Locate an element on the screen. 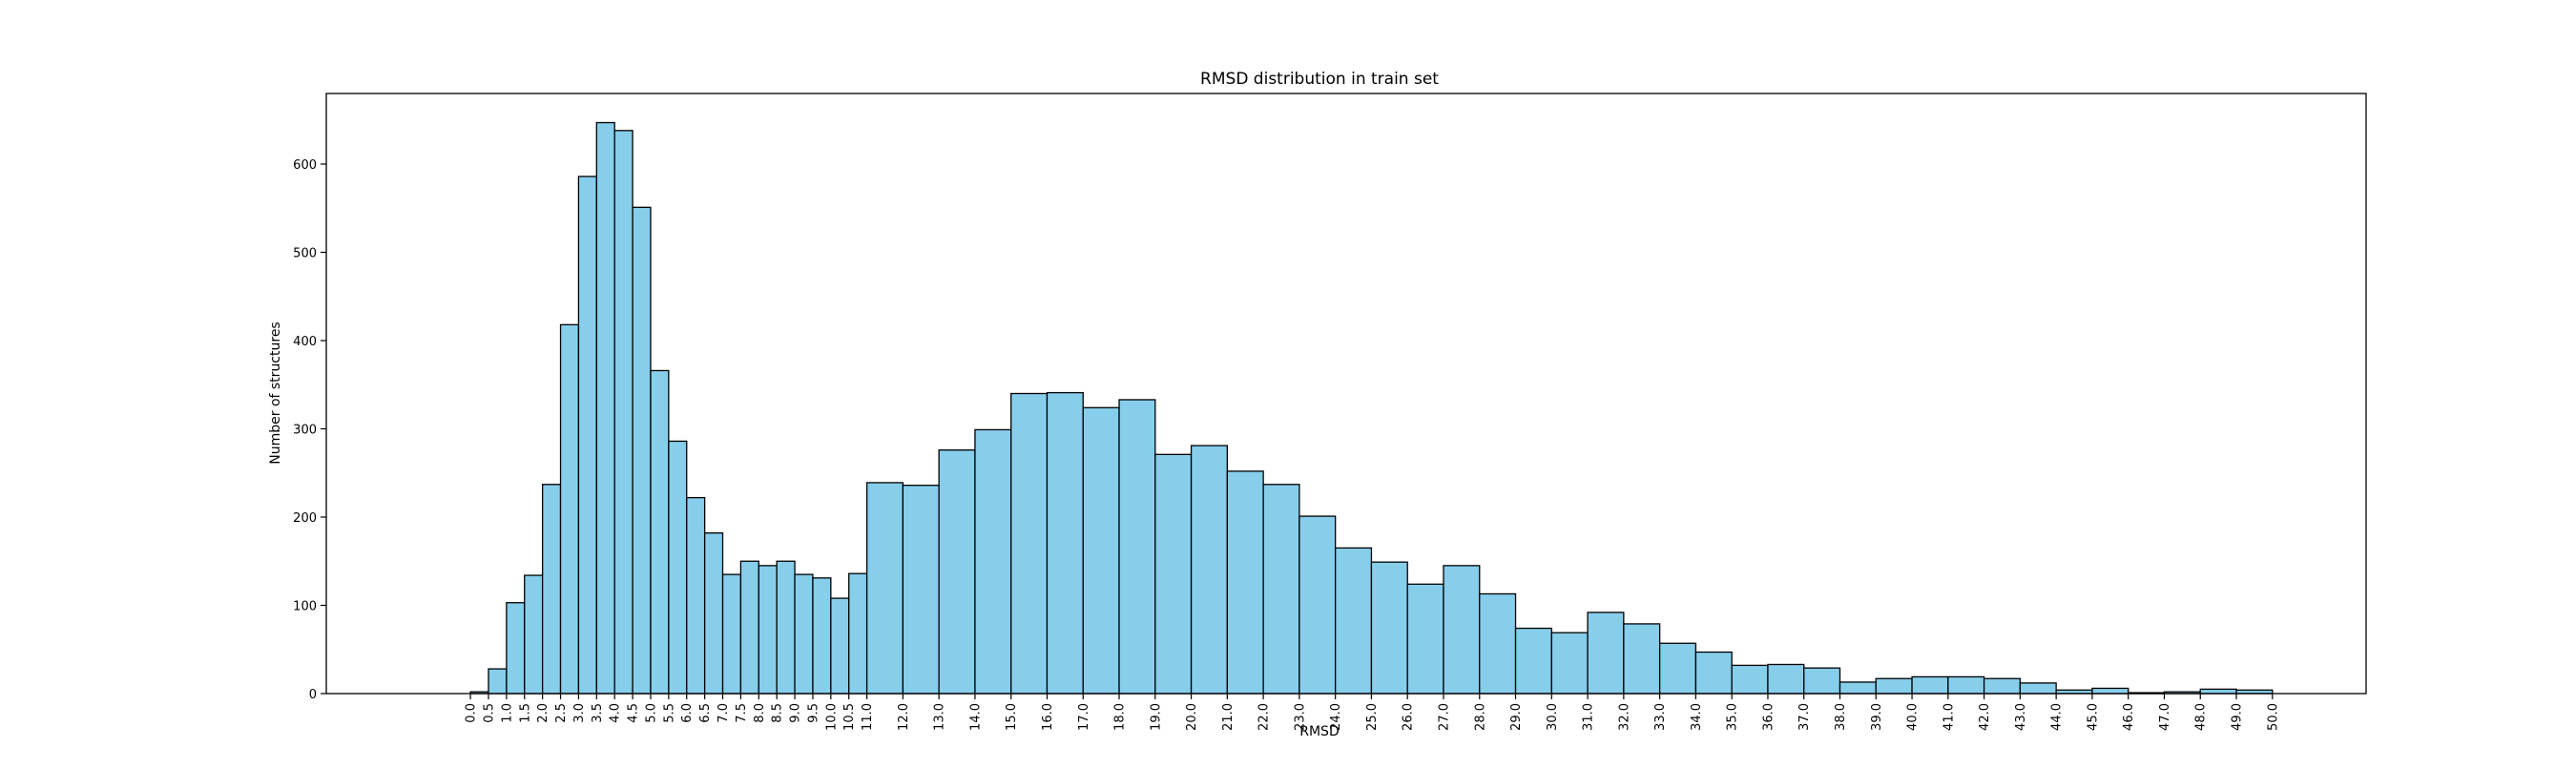 The width and height of the screenshot is (2576, 768). x-tick-label: 22.0 is located at coordinates (1264, 717).